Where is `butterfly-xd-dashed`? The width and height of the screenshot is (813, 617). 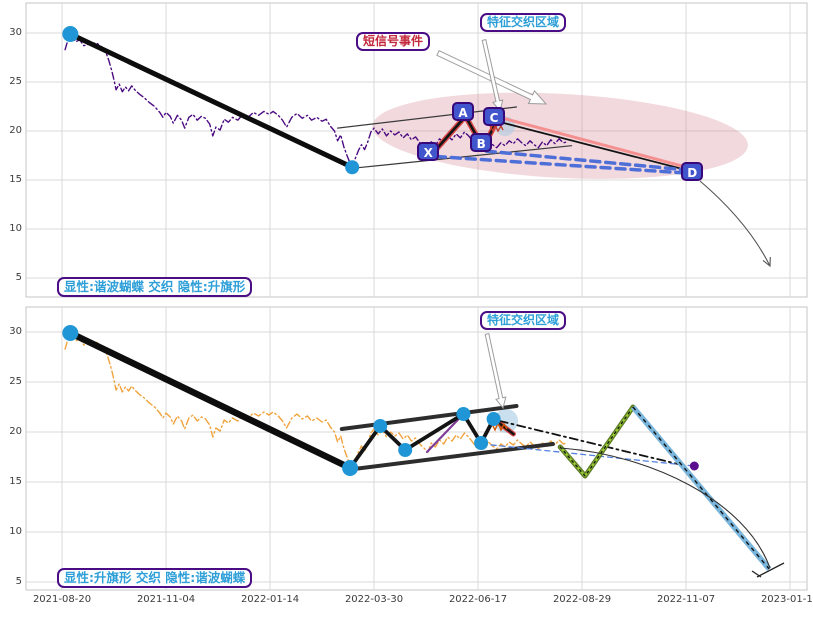 butterfly-xd-dashed is located at coordinates (561, 164).